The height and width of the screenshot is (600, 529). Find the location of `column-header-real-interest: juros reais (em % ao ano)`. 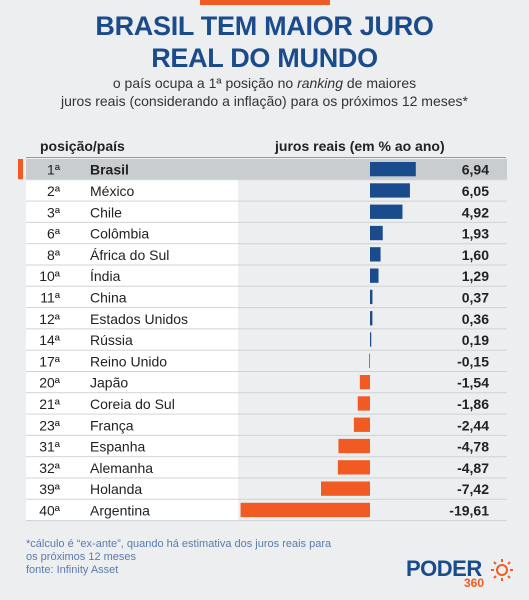

column-header-real-interest: juros reais (em % ao ano) is located at coordinates (360, 146).